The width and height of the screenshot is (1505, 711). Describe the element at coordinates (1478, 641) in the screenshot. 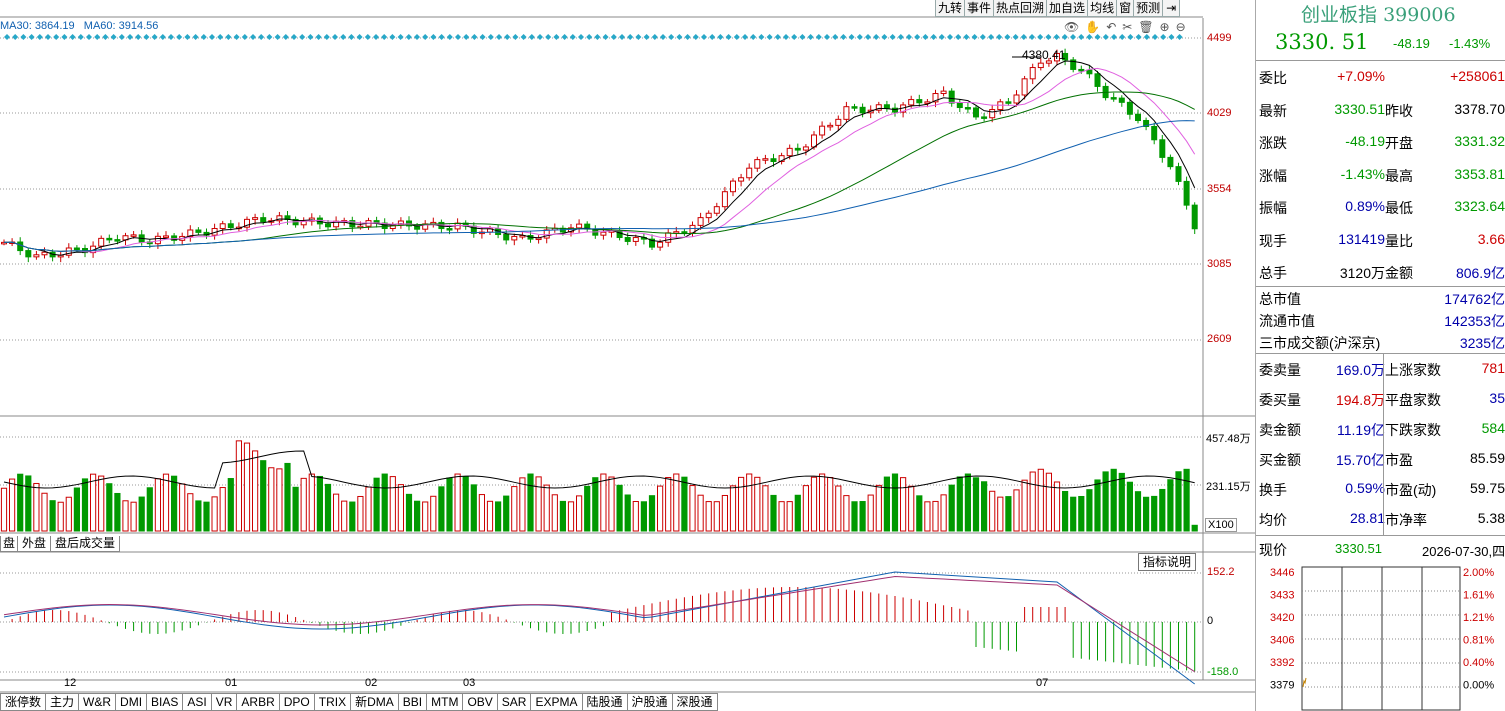

I see `mini-right-label: 0.81%` at that location.